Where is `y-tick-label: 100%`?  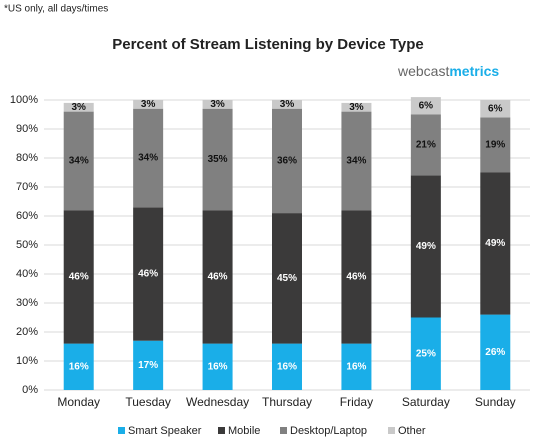 y-tick-label: 100% is located at coordinates (24, 100).